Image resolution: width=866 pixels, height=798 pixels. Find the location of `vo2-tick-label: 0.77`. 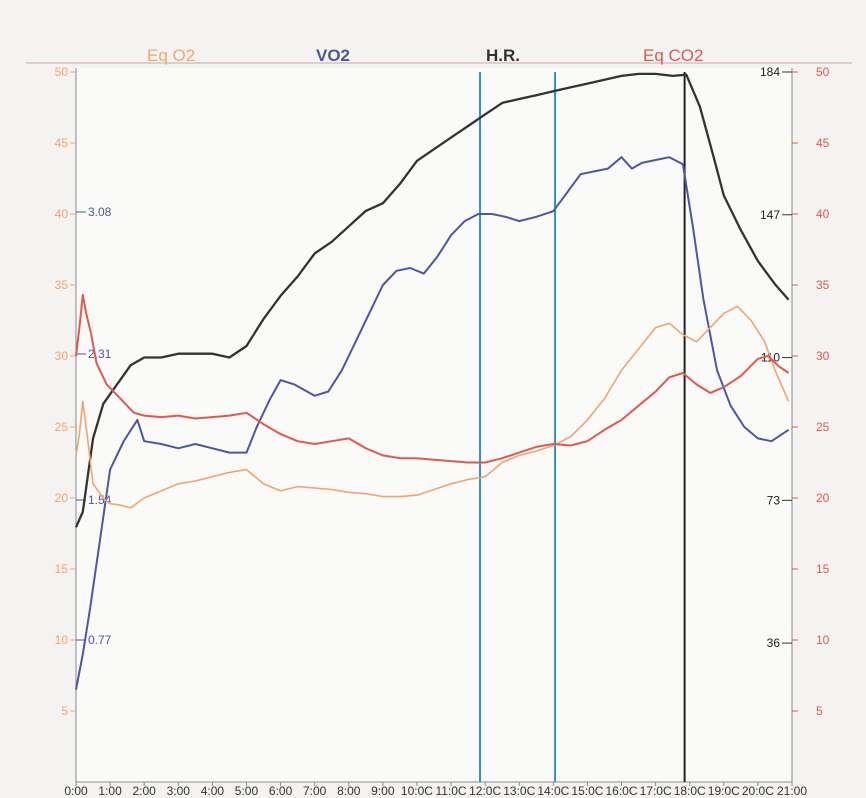

vo2-tick-label: 0.77 is located at coordinates (100, 640).